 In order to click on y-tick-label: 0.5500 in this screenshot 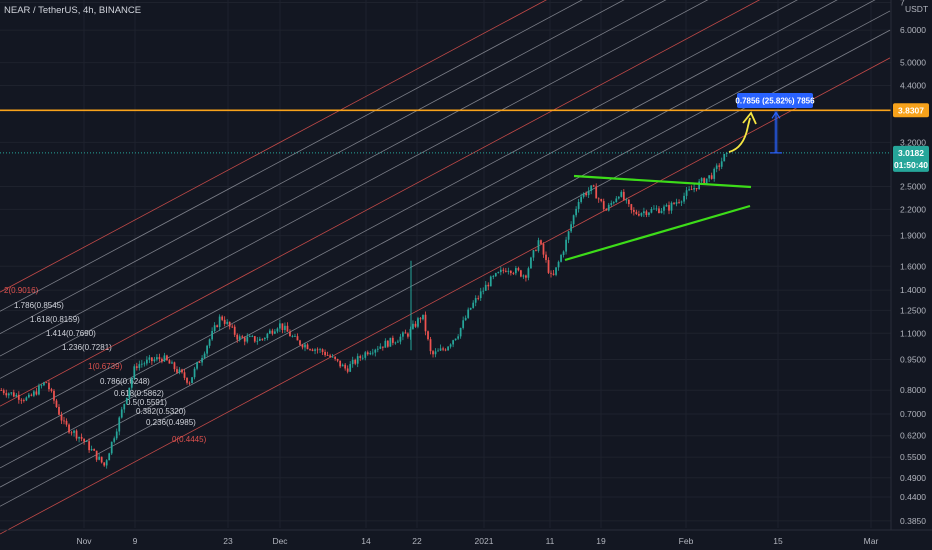, I will do `click(913, 457)`.